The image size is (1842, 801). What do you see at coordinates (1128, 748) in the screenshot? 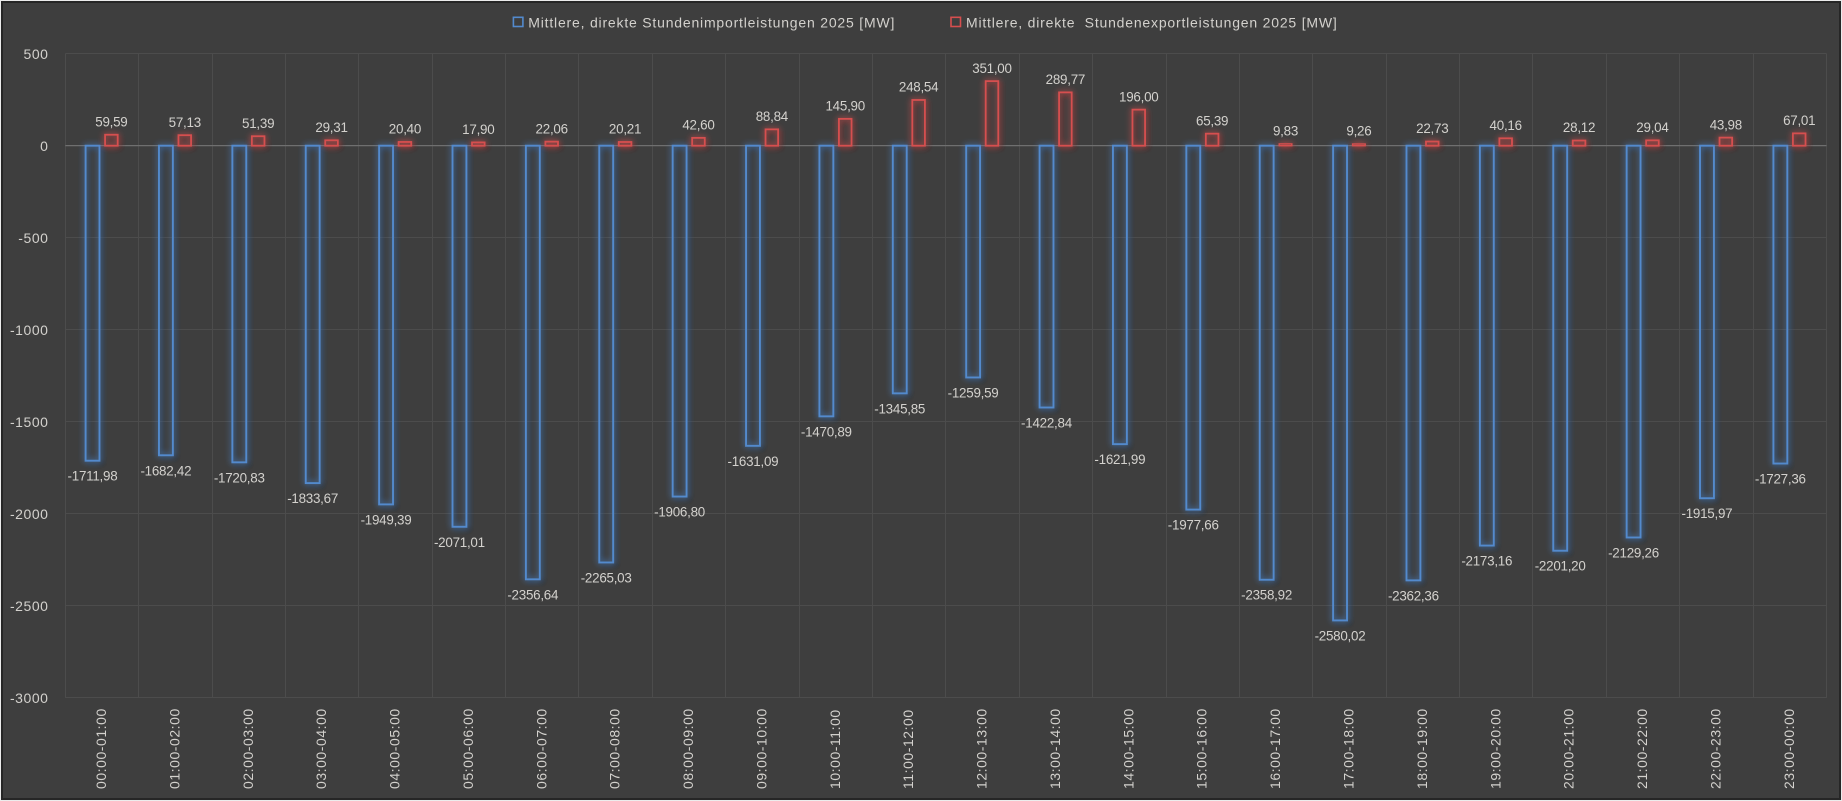
I see `svg-text: 14:00-15:00` at bounding box center [1128, 748].